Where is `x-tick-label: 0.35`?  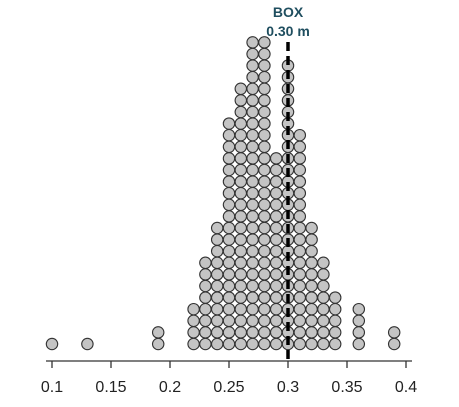 x-tick-label: 0.35 is located at coordinates (346, 387).